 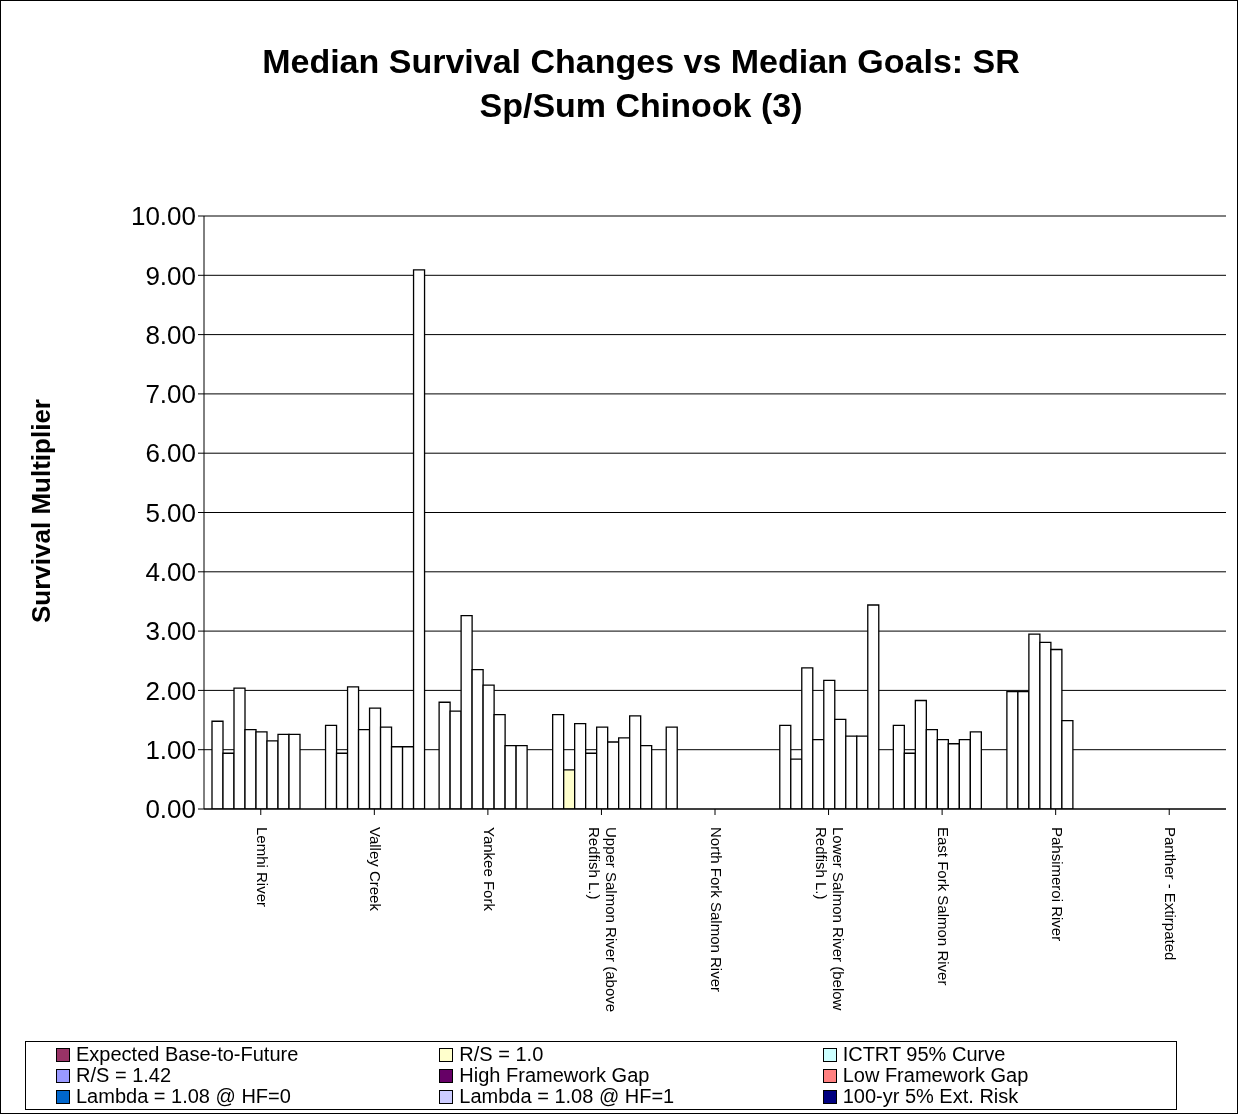 I want to click on legend-label: 100-yr 5% Ext. Risk, so click(x=930, y=1096).